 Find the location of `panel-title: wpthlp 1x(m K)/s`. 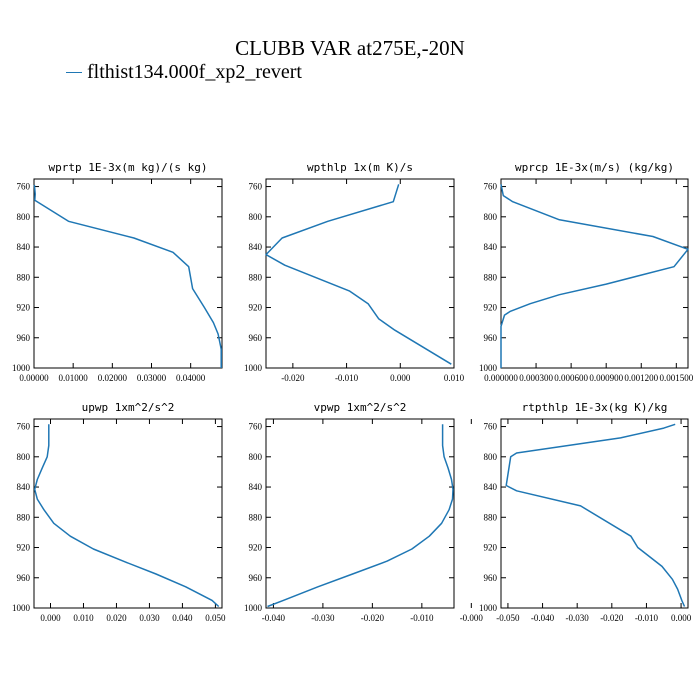

panel-title: wpthlp 1x(m K)/s is located at coordinates (360, 167).